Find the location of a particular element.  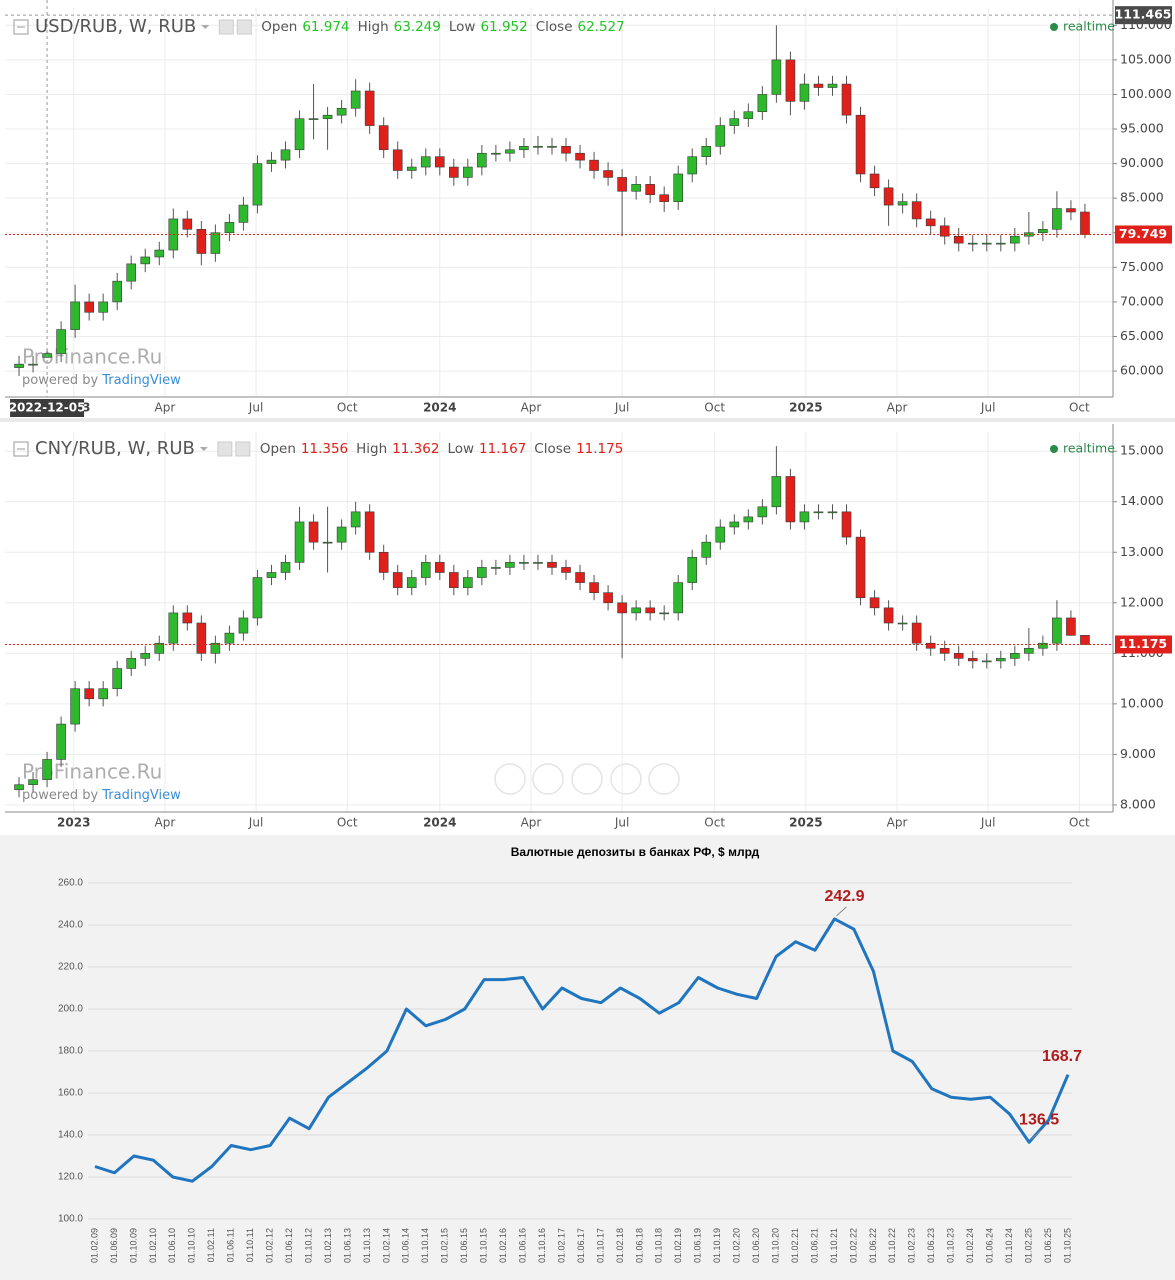

y-tick-label: 12.000 is located at coordinates (1142, 601).